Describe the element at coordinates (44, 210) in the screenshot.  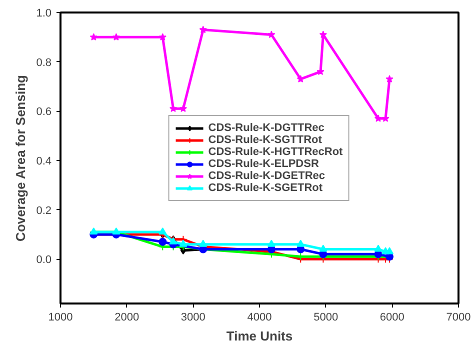
I see `y-tick-label: 0.2` at that location.